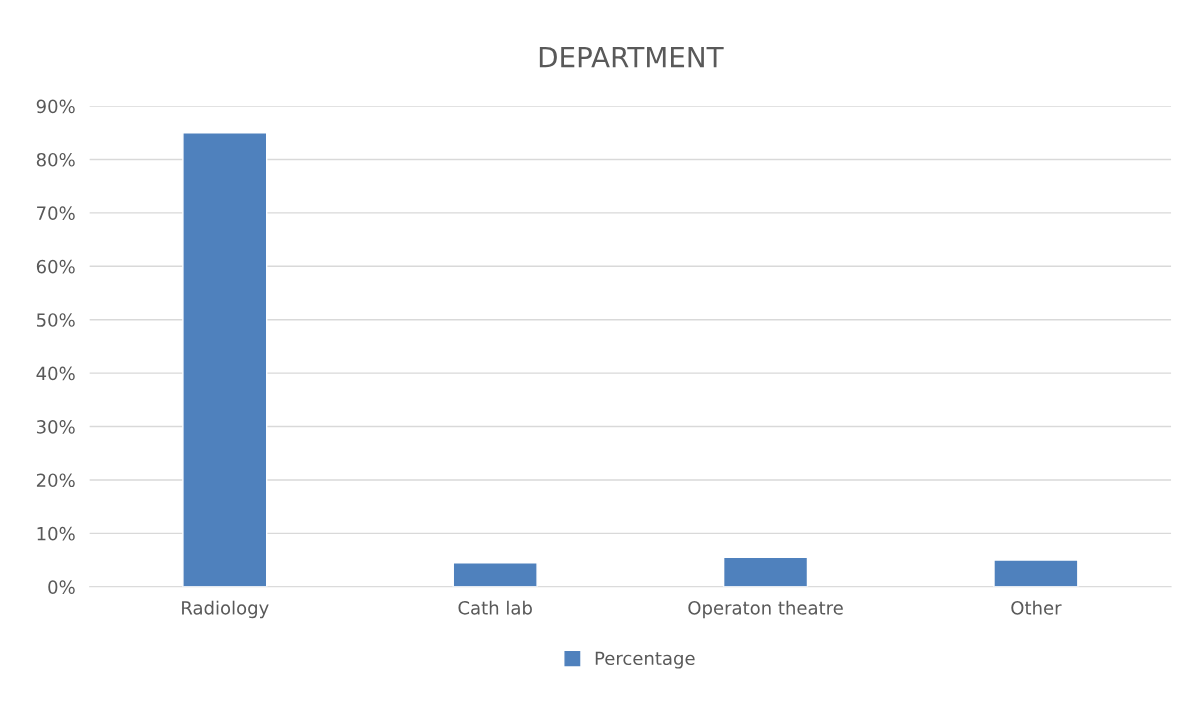  Describe the element at coordinates (631, 57) in the screenshot. I see `chart-title: DEPARTMENT` at that location.